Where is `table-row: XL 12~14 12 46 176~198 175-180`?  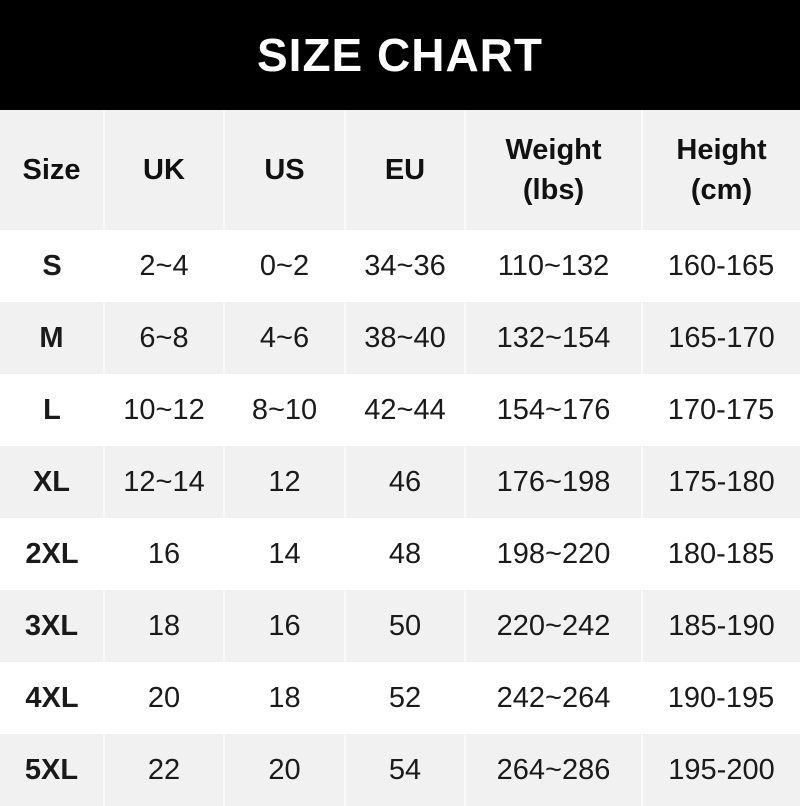
table-row: XL 12~14 12 46 176~198 175-180 is located at coordinates (400, 482).